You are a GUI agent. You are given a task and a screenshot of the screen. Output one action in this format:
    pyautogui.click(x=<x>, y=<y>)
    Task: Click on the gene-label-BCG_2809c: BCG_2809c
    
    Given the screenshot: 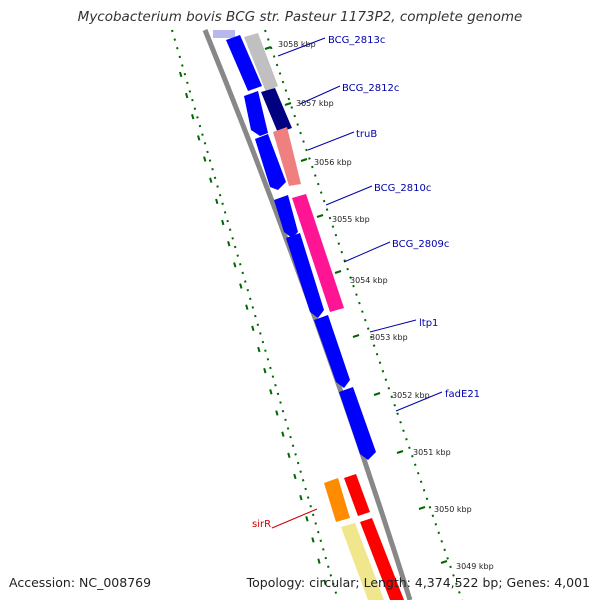 What is the action you would take?
    pyautogui.click(x=420, y=244)
    